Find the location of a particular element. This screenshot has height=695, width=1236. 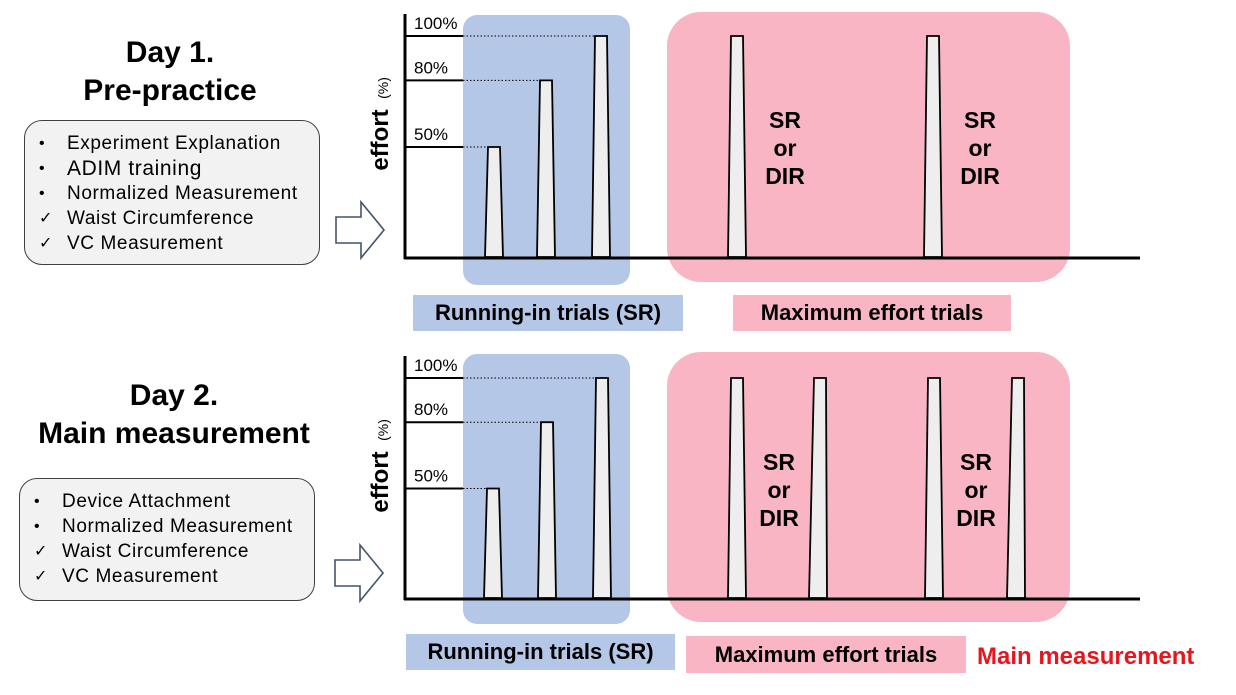

day2-title-line1: Day 2. is located at coordinates (174, 395).